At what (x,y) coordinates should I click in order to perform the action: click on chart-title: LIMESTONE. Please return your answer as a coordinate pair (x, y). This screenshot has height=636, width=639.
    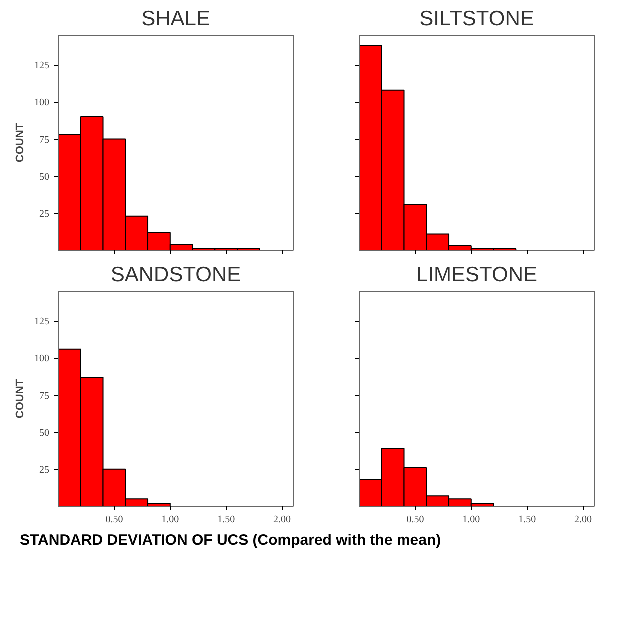
    Looking at the image, I should click on (477, 275).